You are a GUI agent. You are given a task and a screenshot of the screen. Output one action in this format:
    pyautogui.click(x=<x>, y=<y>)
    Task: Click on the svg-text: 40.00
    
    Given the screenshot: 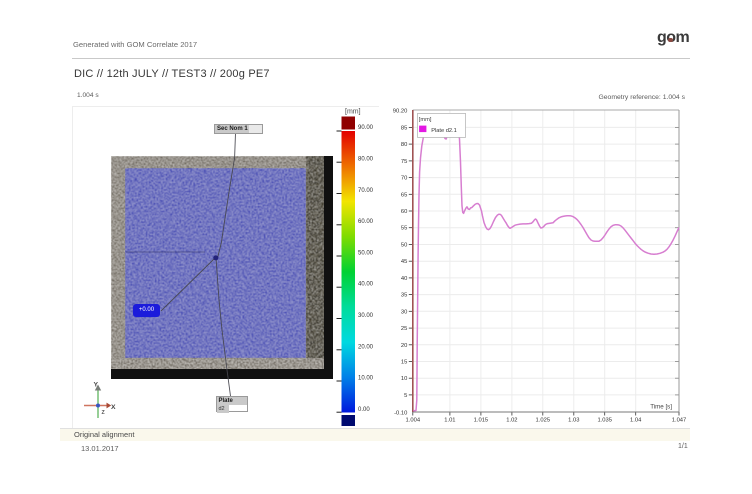 What is the action you would take?
    pyautogui.click(x=366, y=285)
    